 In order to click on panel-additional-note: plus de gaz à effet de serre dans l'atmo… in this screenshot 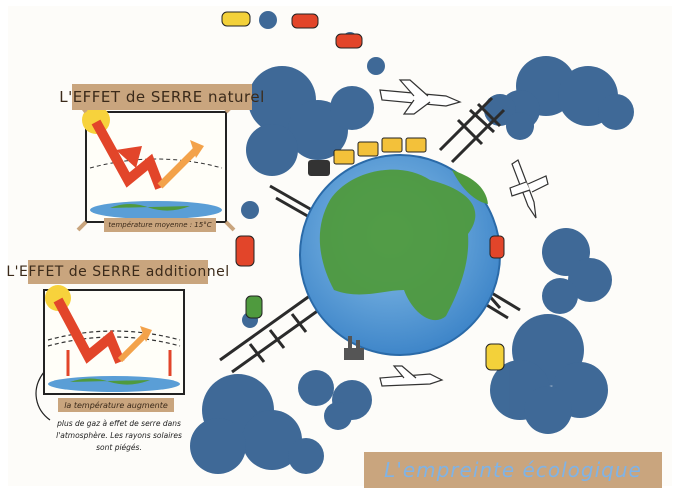, I will do `click(119, 435)`.